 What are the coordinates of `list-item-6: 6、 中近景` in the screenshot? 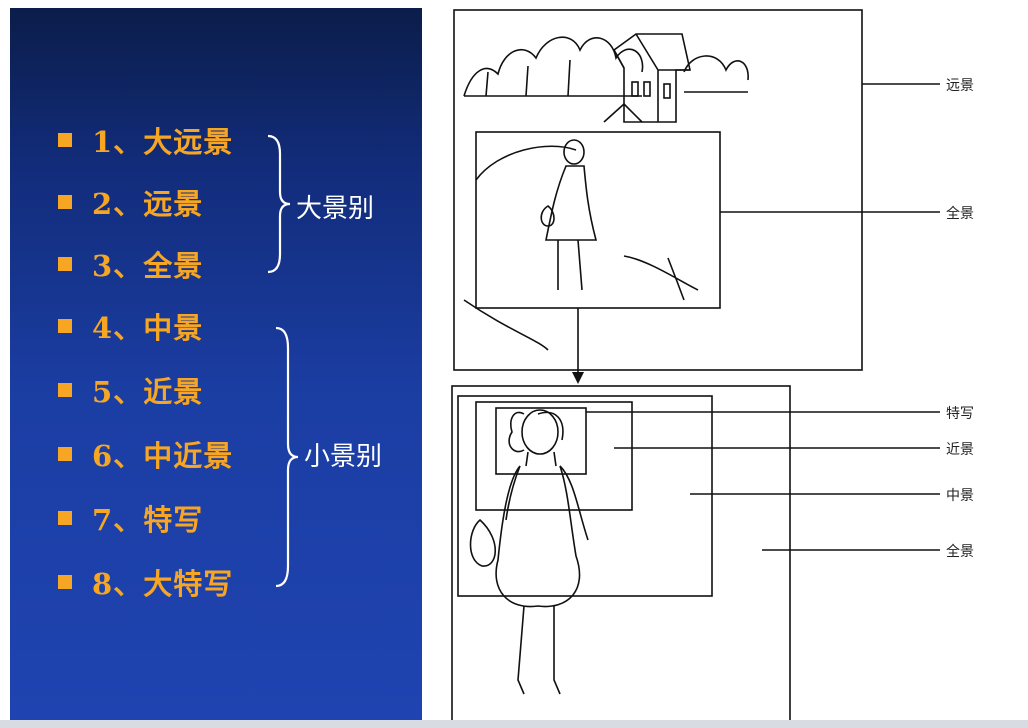 It's located at (145, 454).